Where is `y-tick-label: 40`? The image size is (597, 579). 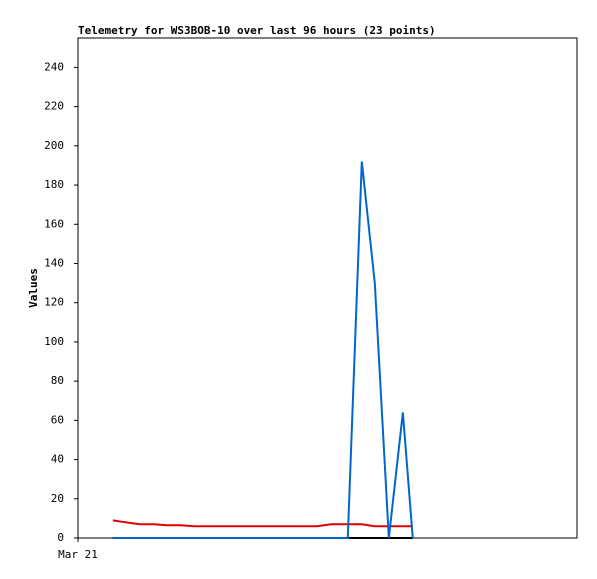
y-tick-label: 40 is located at coordinates (57, 459).